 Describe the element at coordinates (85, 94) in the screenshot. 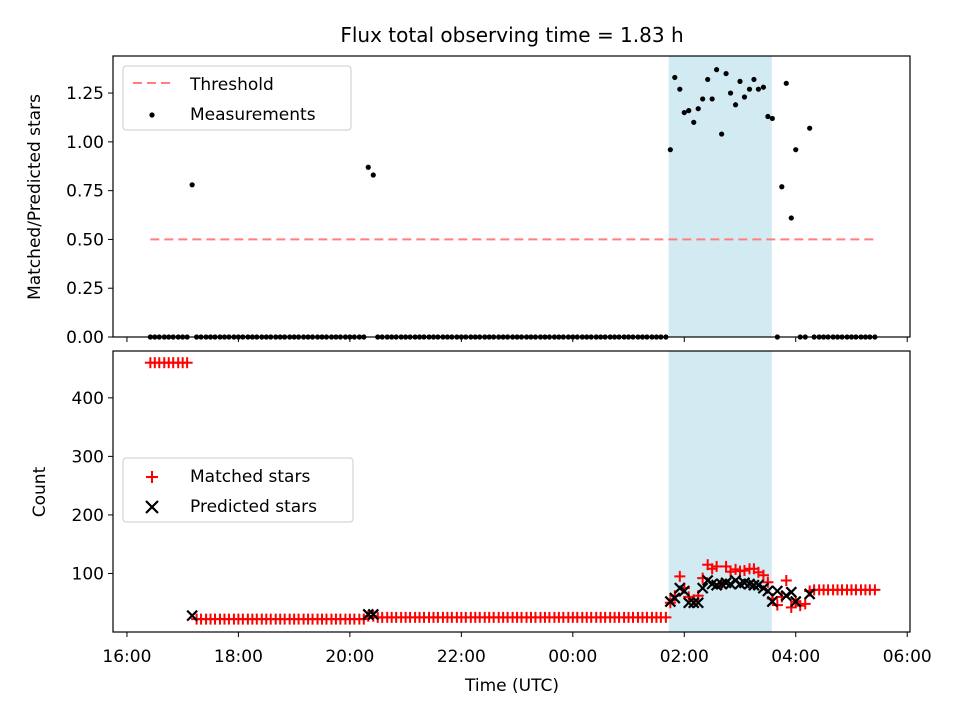

I see `ratio-y-tick-label: 1.25` at that location.